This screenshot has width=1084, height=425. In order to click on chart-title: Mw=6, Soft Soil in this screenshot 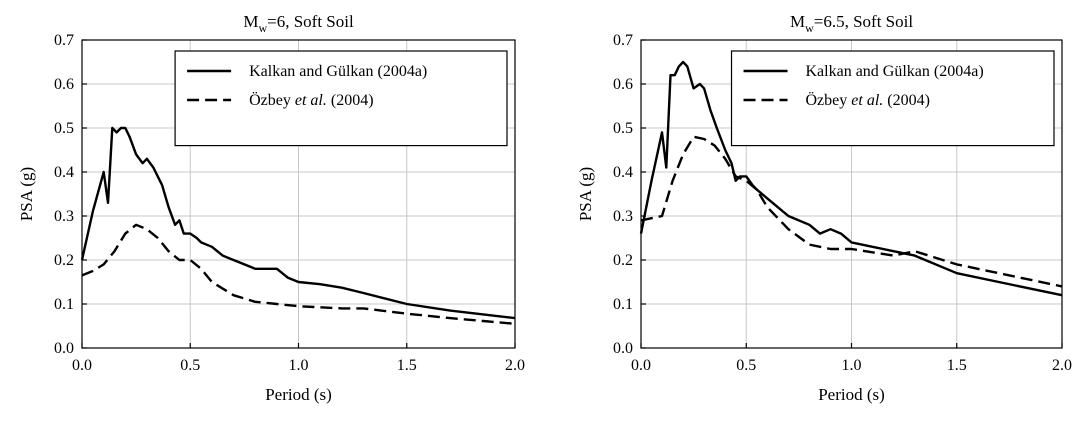, I will do `click(298, 23)`.